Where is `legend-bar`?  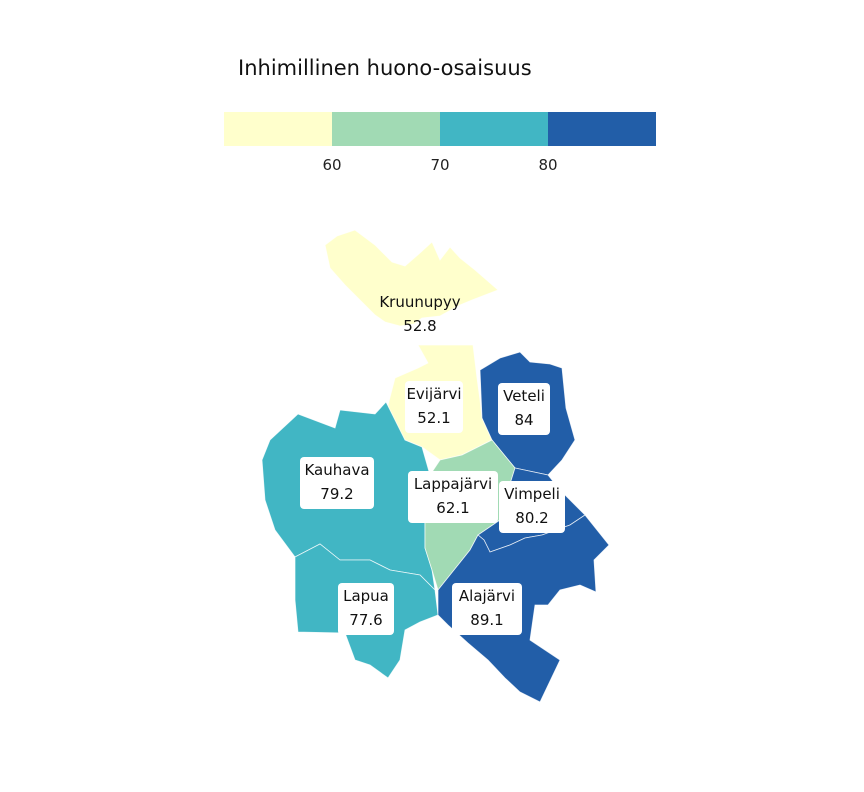
legend-bar is located at coordinates (440, 129).